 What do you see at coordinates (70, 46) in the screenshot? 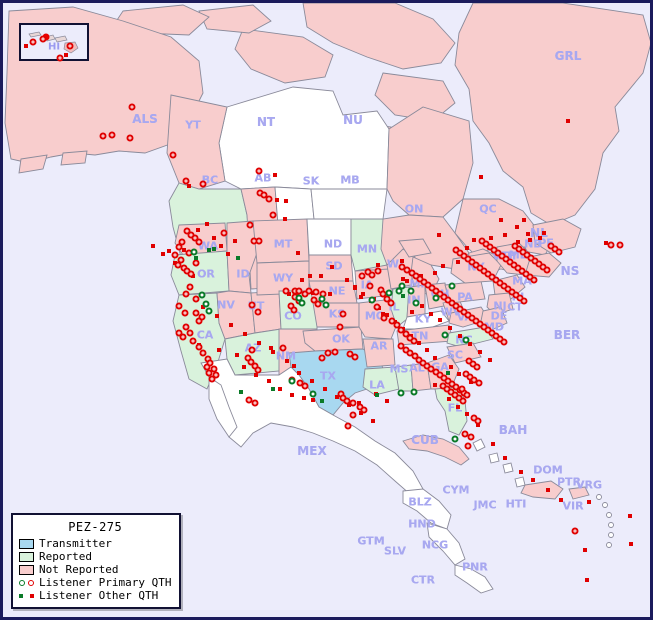
I see `marker-primary` at bounding box center [70, 46].